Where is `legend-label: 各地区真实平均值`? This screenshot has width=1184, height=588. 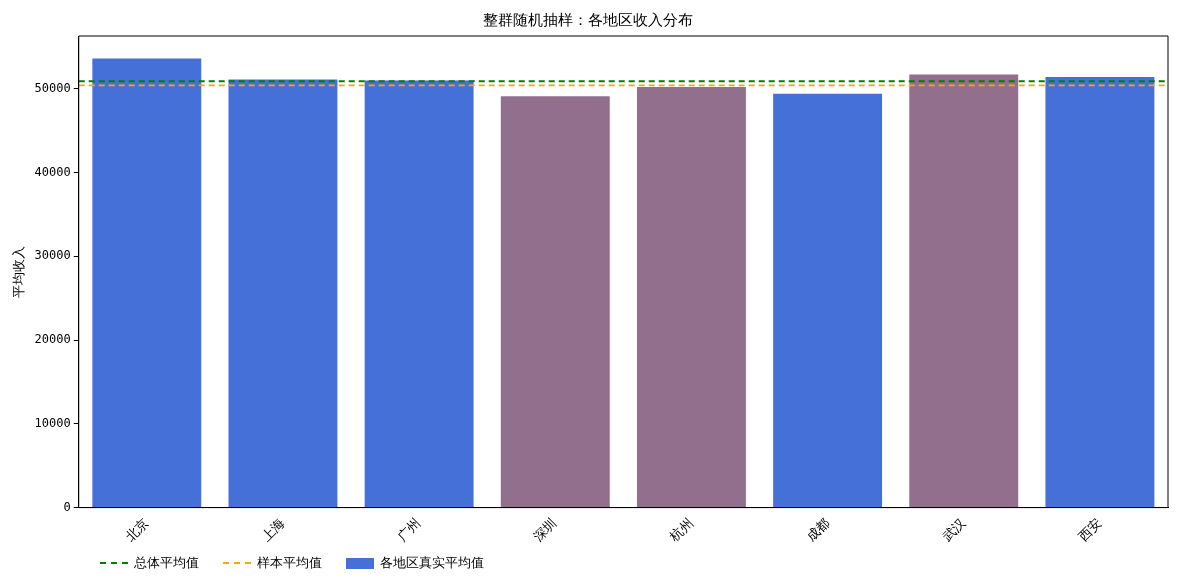 legend-label: 各地区真实平均值 is located at coordinates (432, 563).